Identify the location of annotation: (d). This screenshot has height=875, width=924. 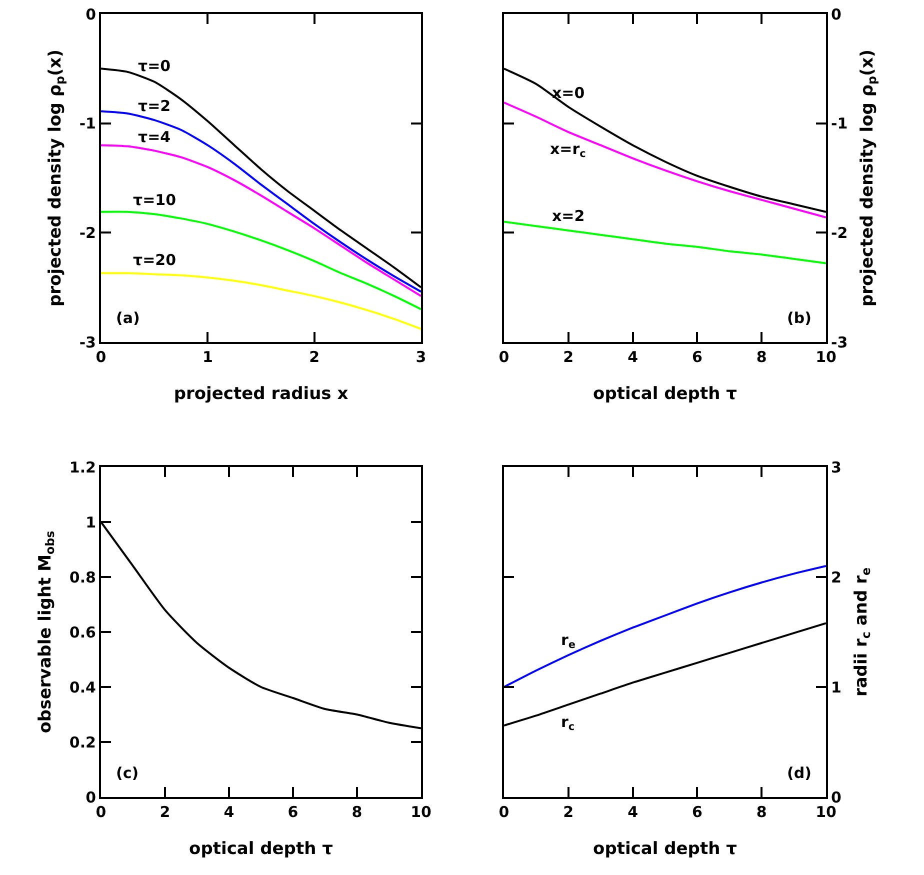
(799, 773).